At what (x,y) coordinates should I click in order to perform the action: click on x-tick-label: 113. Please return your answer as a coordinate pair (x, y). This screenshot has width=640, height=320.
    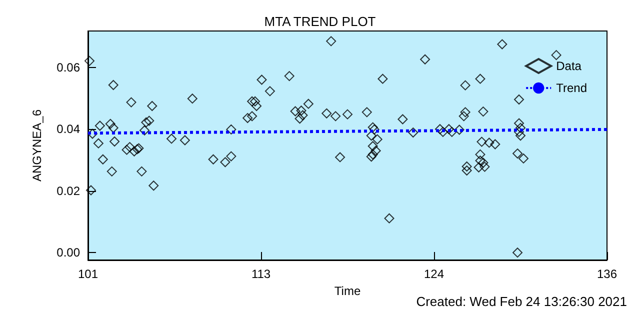
    Looking at the image, I should click on (261, 274).